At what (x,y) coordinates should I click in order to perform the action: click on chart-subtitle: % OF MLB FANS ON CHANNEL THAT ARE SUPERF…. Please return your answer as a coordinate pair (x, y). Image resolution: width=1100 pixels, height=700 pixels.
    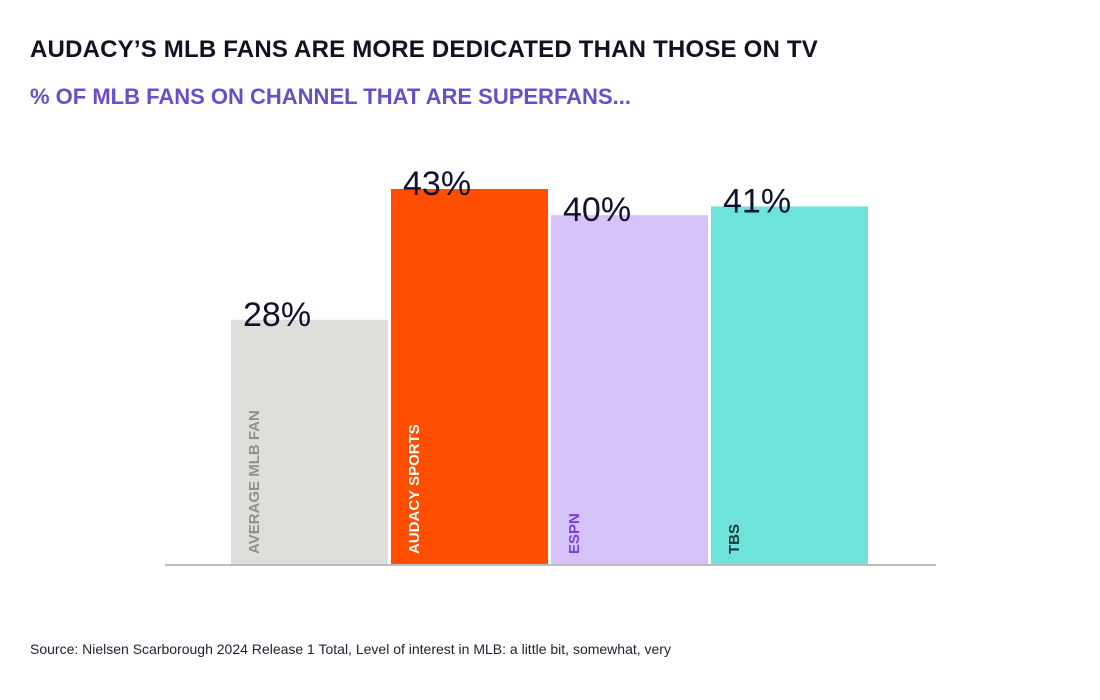
    Looking at the image, I should click on (330, 96).